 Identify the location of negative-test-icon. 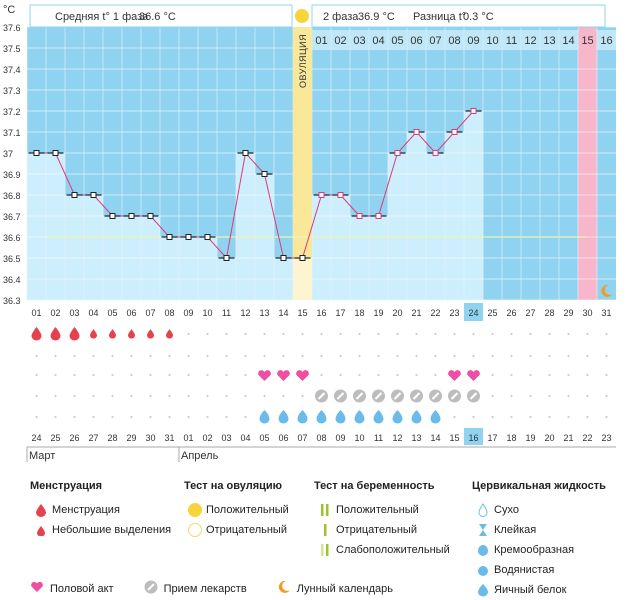
(195, 530).